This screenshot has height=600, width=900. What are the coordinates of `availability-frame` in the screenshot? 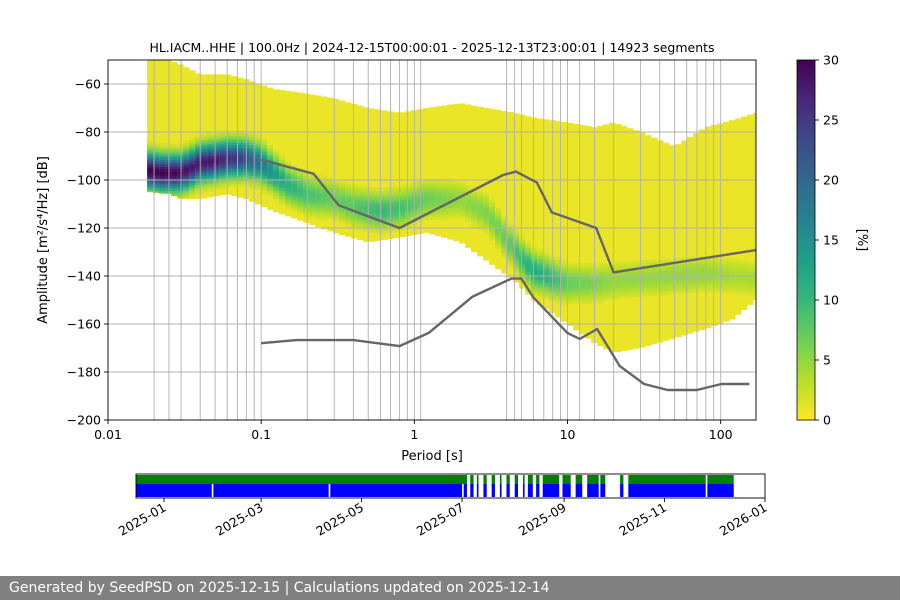 It's located at (450, 486).